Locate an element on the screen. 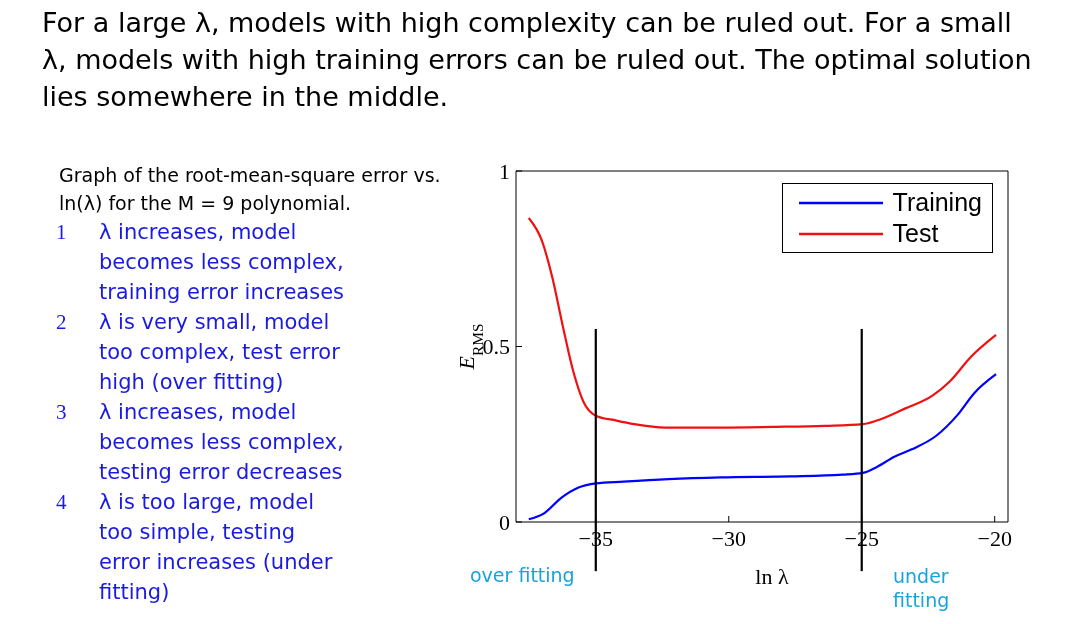 This screenshot has width=1068, height=624. text: Graph of the root-mean-square error vs. ln(λ) for the M = 9 polynomial. is located at coordinates (250, 189).